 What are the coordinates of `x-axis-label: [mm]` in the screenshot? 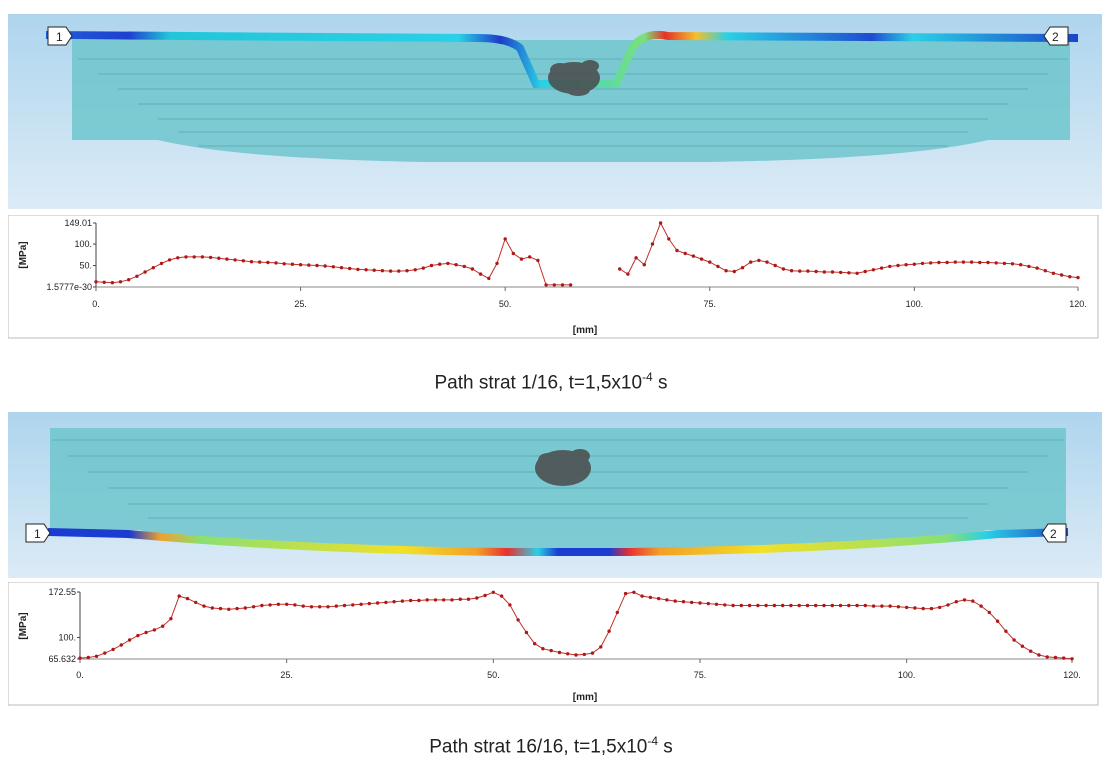 It's located at (585, 697).